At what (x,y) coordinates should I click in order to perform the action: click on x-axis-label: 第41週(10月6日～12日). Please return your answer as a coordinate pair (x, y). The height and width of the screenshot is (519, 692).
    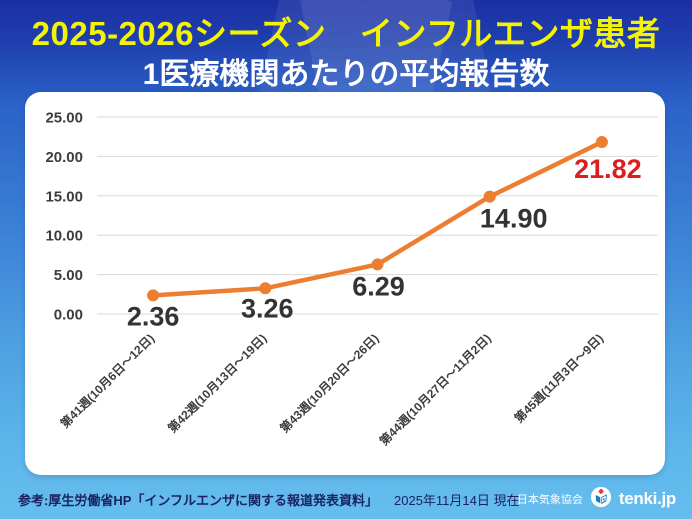
    Looking at the image, I should click on (107, 381).